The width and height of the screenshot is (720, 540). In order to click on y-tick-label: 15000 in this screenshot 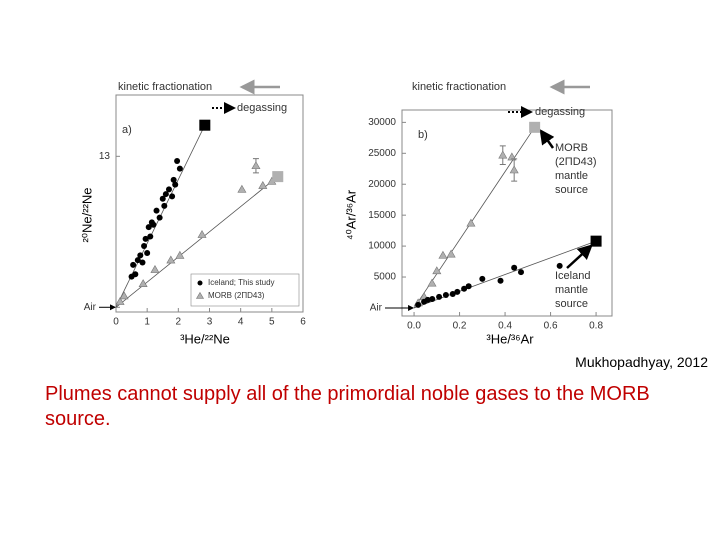, I will do `click(382, 215)`.